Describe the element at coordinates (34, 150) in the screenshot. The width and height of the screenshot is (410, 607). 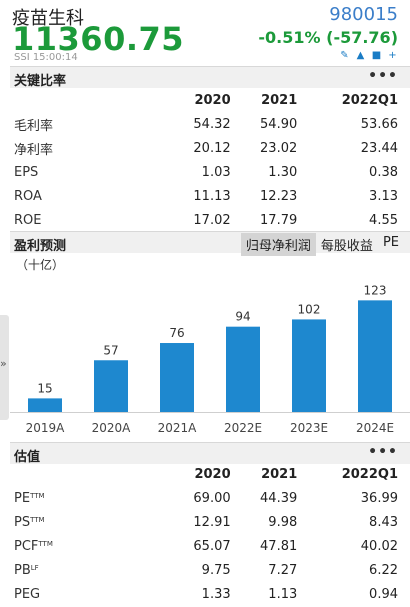
I see `row-label-text: 净利率` at that location.